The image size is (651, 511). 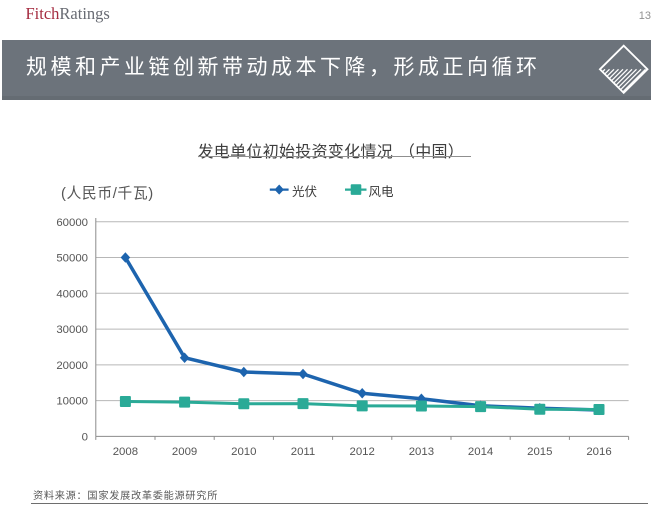 I want to click on svg-text: 0, so click(x=85, y=438).